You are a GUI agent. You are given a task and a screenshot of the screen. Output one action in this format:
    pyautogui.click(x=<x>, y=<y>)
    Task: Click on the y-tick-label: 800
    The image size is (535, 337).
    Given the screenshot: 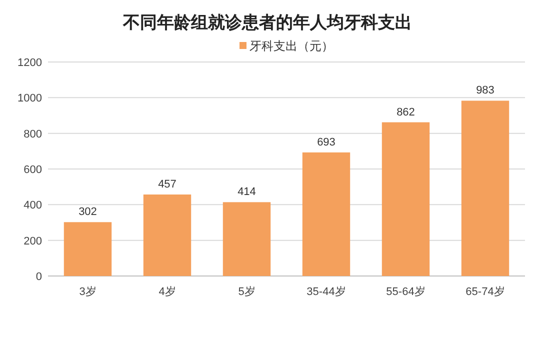 What is the action you would take?
    pyautogui.click(x=33, y=134)
    